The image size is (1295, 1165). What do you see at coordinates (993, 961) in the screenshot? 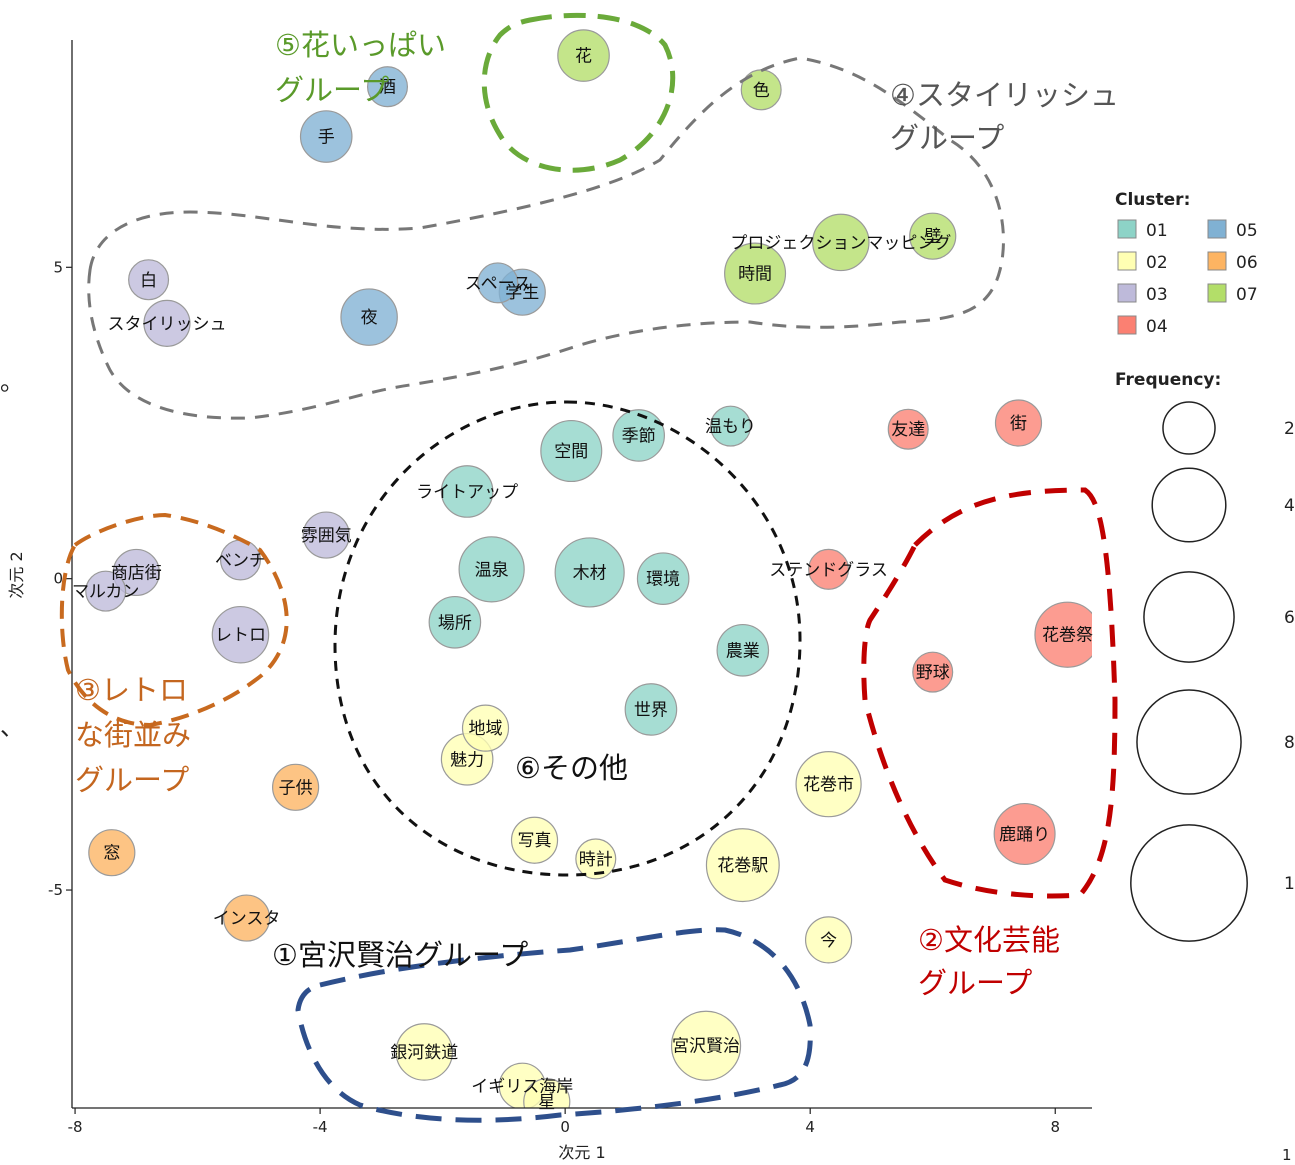
I see `group2-annotation: ②文化芸能 グループ` at bounding box center [993, 961].